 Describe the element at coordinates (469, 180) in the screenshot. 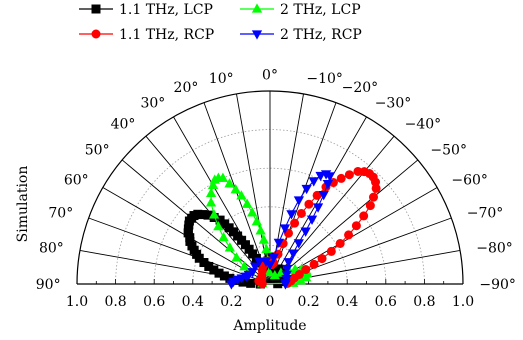

I see `angle-tick-label: −60°` at that location.